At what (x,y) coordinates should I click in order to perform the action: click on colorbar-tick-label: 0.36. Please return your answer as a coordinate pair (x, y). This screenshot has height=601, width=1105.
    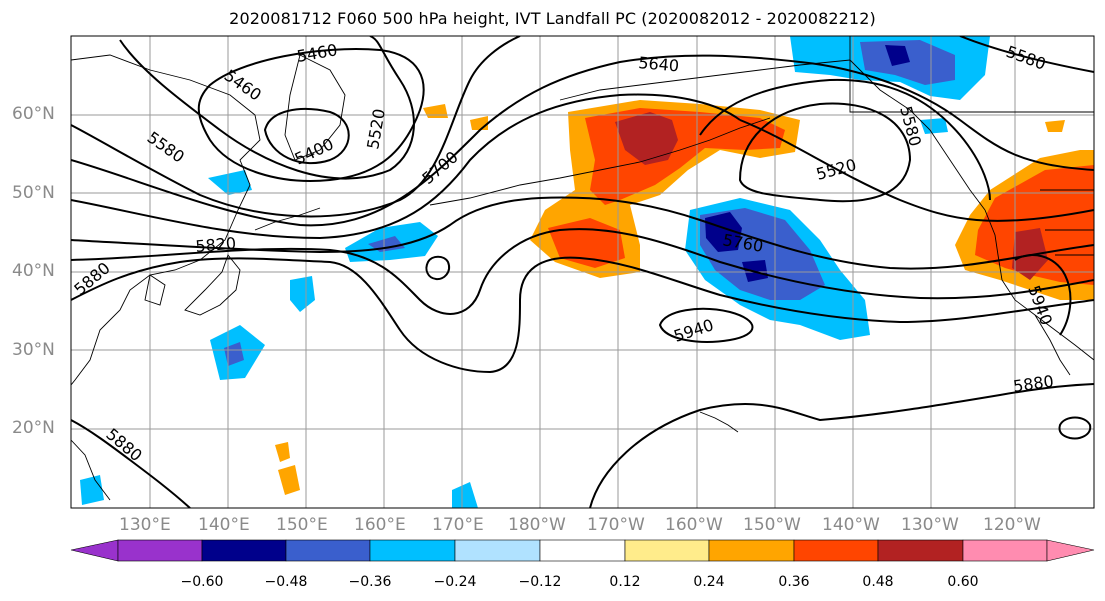
    Looking at the image, I should click on (794, 582).